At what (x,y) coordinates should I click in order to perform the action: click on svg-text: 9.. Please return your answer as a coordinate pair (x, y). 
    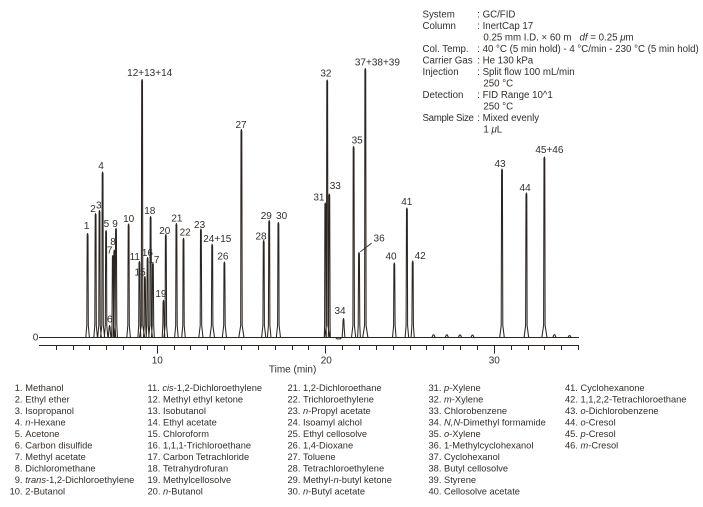
    Looking at the image, I should click on (19, 480).